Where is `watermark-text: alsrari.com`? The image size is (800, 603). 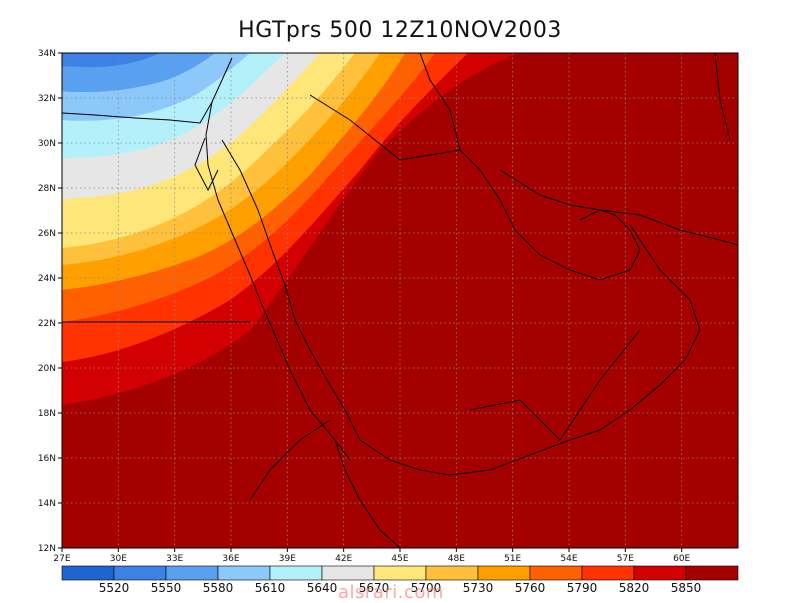 watermark-text: alsrari.com is located at coordinates (391, 592).